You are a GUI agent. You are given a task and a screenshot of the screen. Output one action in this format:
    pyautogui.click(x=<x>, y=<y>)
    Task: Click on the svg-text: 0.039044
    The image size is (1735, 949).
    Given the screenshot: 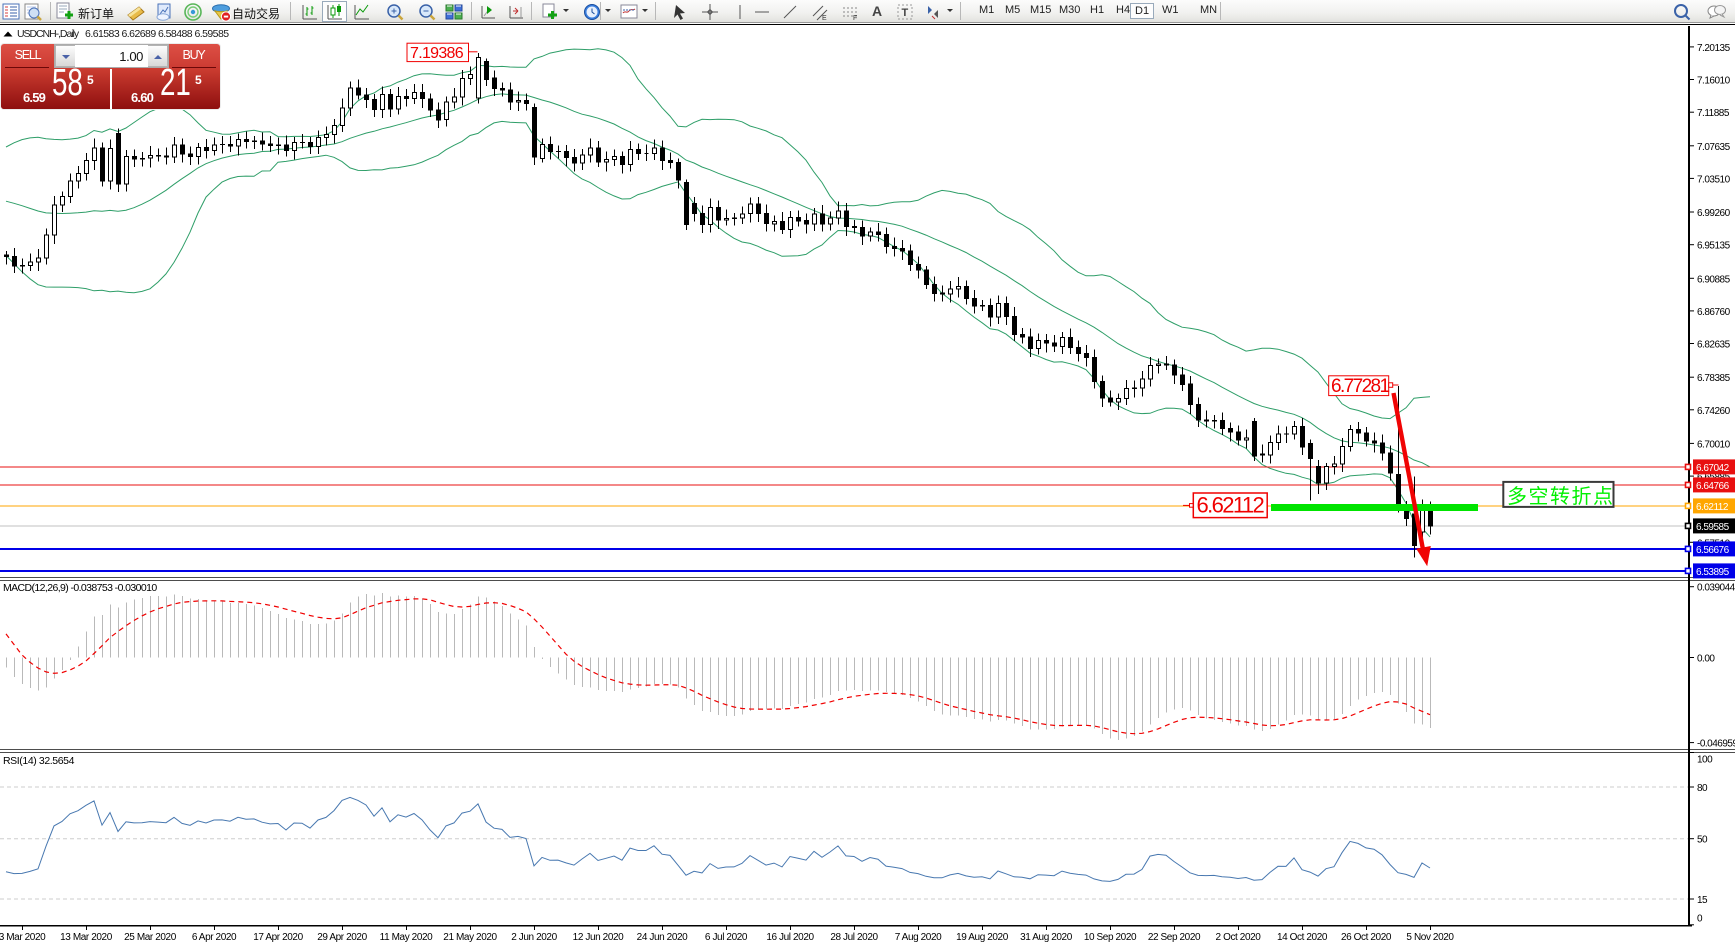 What is the action you would take?
    pyautogui.click(x=1716, y=588)
    